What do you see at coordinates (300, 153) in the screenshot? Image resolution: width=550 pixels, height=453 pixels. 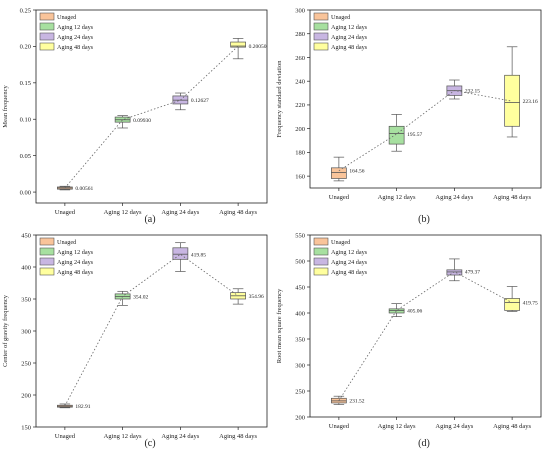 I see `y-tick-label: 180` at bounding box center [300, 153].